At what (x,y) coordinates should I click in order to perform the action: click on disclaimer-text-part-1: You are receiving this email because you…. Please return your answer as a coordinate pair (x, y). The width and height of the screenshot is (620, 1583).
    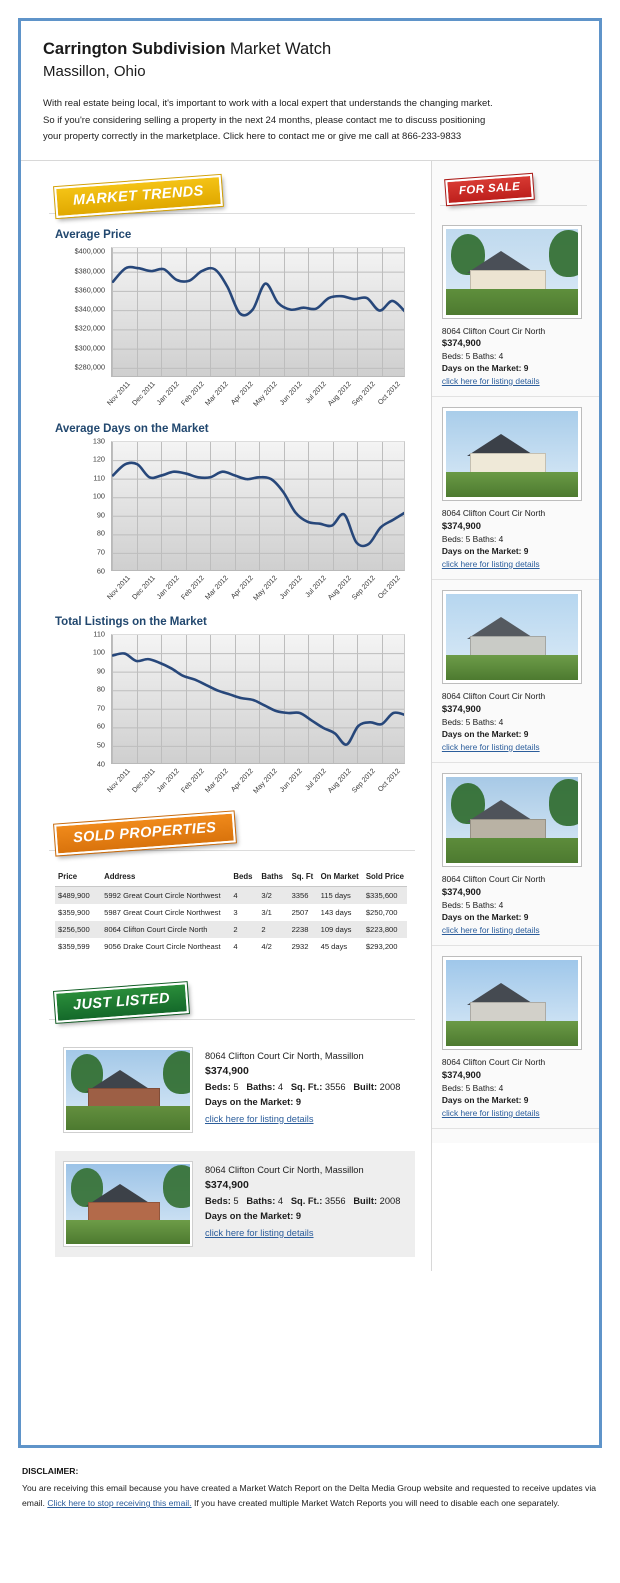
    Looking at the image, I should click on (309, 1495).